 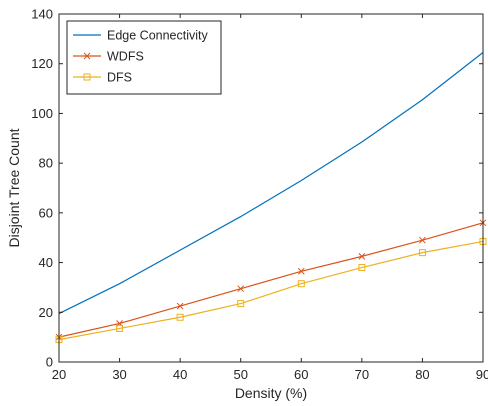 I want to click on x-tick-label: 70, so click(x=362, y=374).